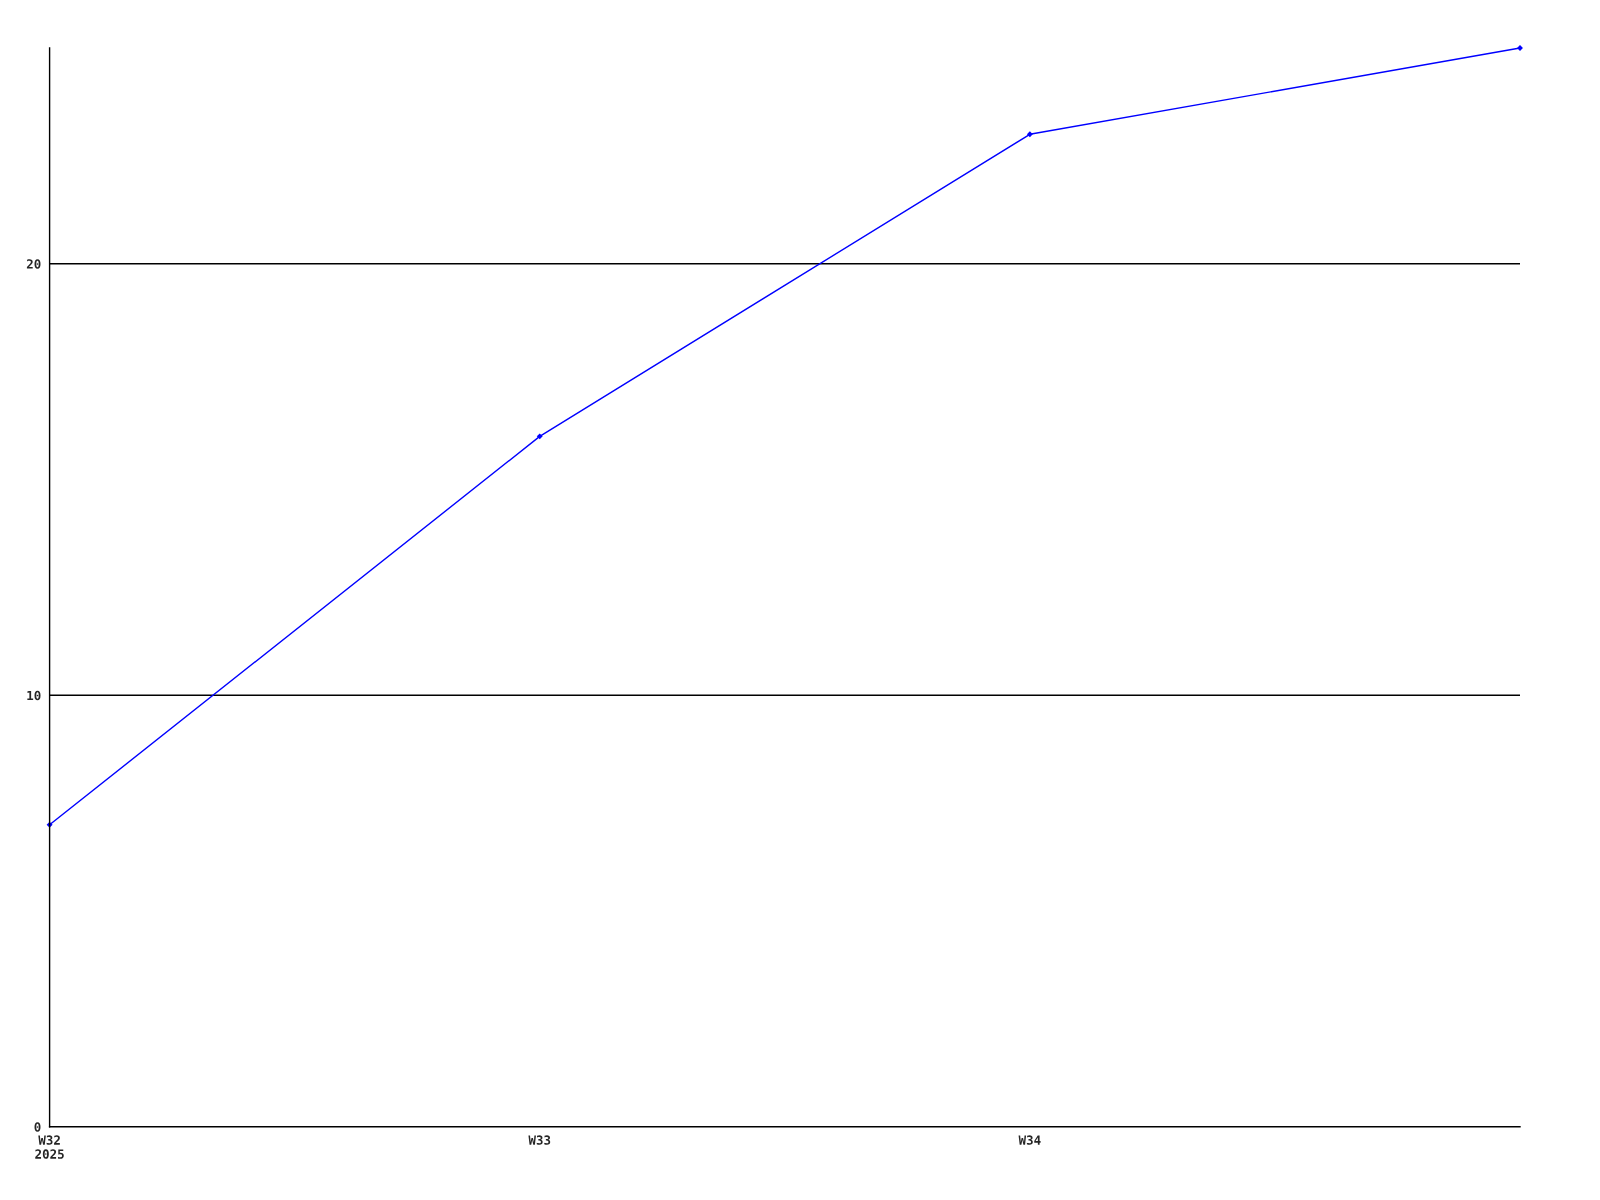 The image size is (1600, 1200). Describe the element at coordinates (33, 264) in the screenshot. I see `y-tick-label: 20` at that location.